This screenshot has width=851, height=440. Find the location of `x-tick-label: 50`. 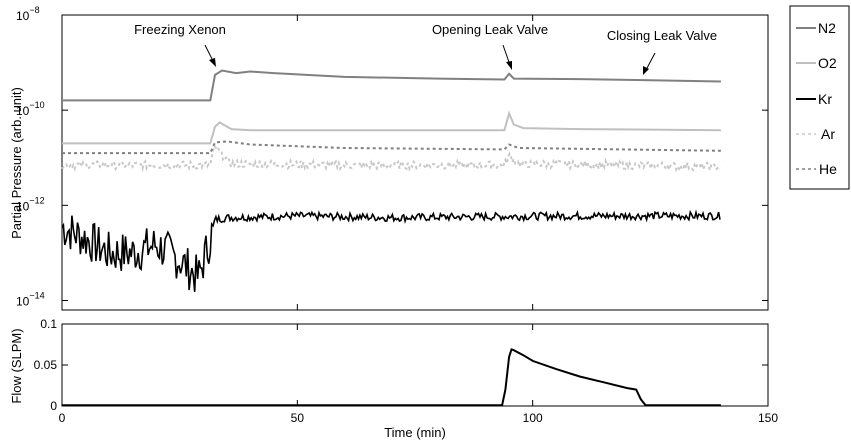

x-tick-label: 50 is located at coordinates (298, 418).